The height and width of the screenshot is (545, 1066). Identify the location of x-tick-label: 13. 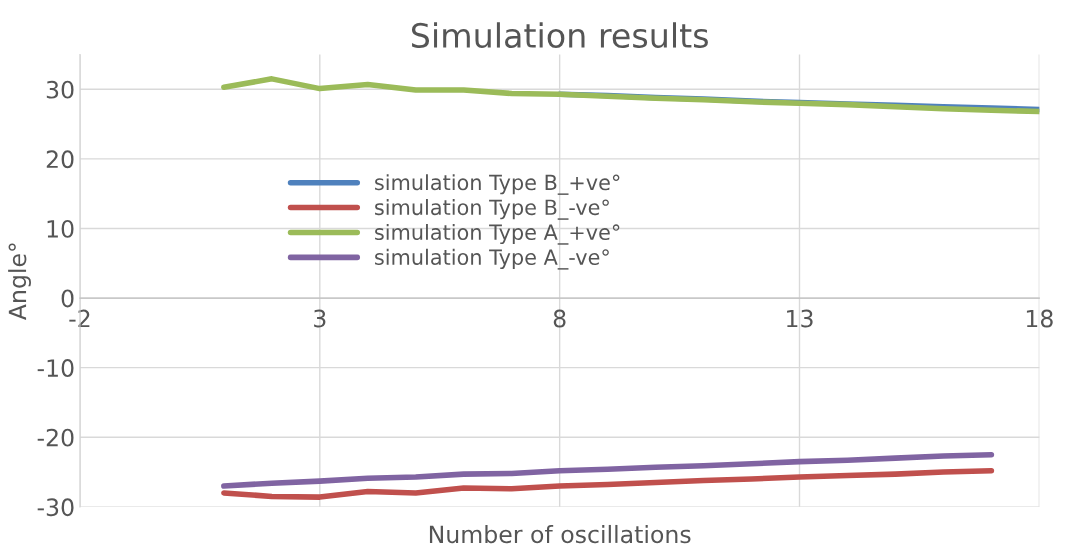
(800, 318).